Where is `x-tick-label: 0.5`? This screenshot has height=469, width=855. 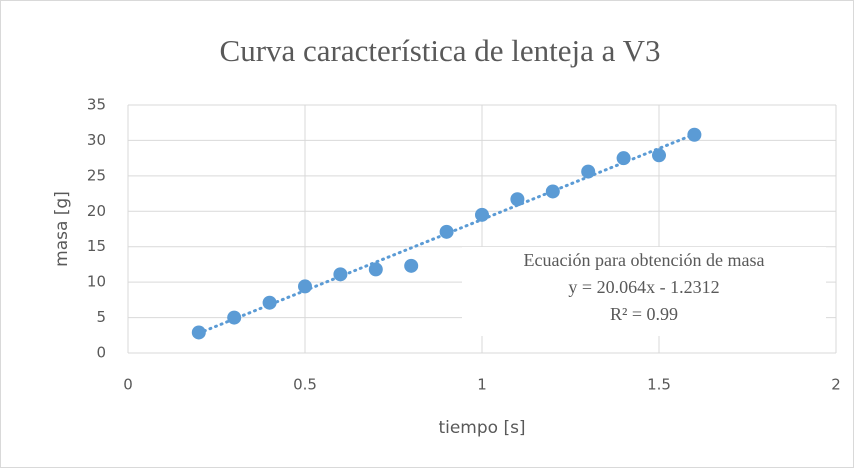 x-tick-label: 0.5 is located at coordinates (305, 385).